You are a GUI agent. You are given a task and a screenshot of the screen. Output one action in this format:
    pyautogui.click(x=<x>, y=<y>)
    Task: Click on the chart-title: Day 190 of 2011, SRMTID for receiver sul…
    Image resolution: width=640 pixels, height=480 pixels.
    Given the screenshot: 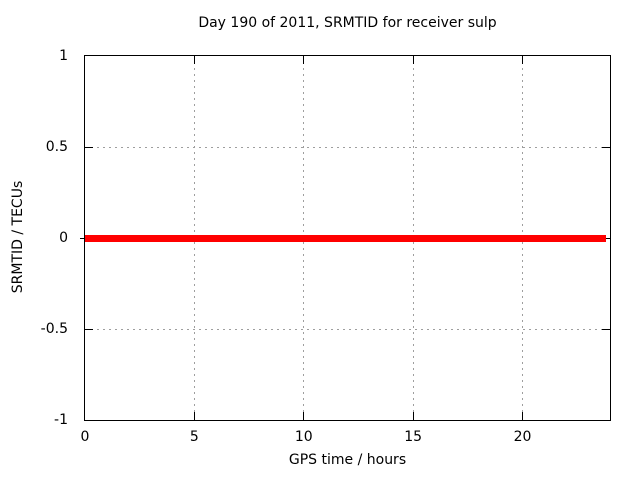 What is the action you would take?
    pyautogui.click(x=347, y=23)
    